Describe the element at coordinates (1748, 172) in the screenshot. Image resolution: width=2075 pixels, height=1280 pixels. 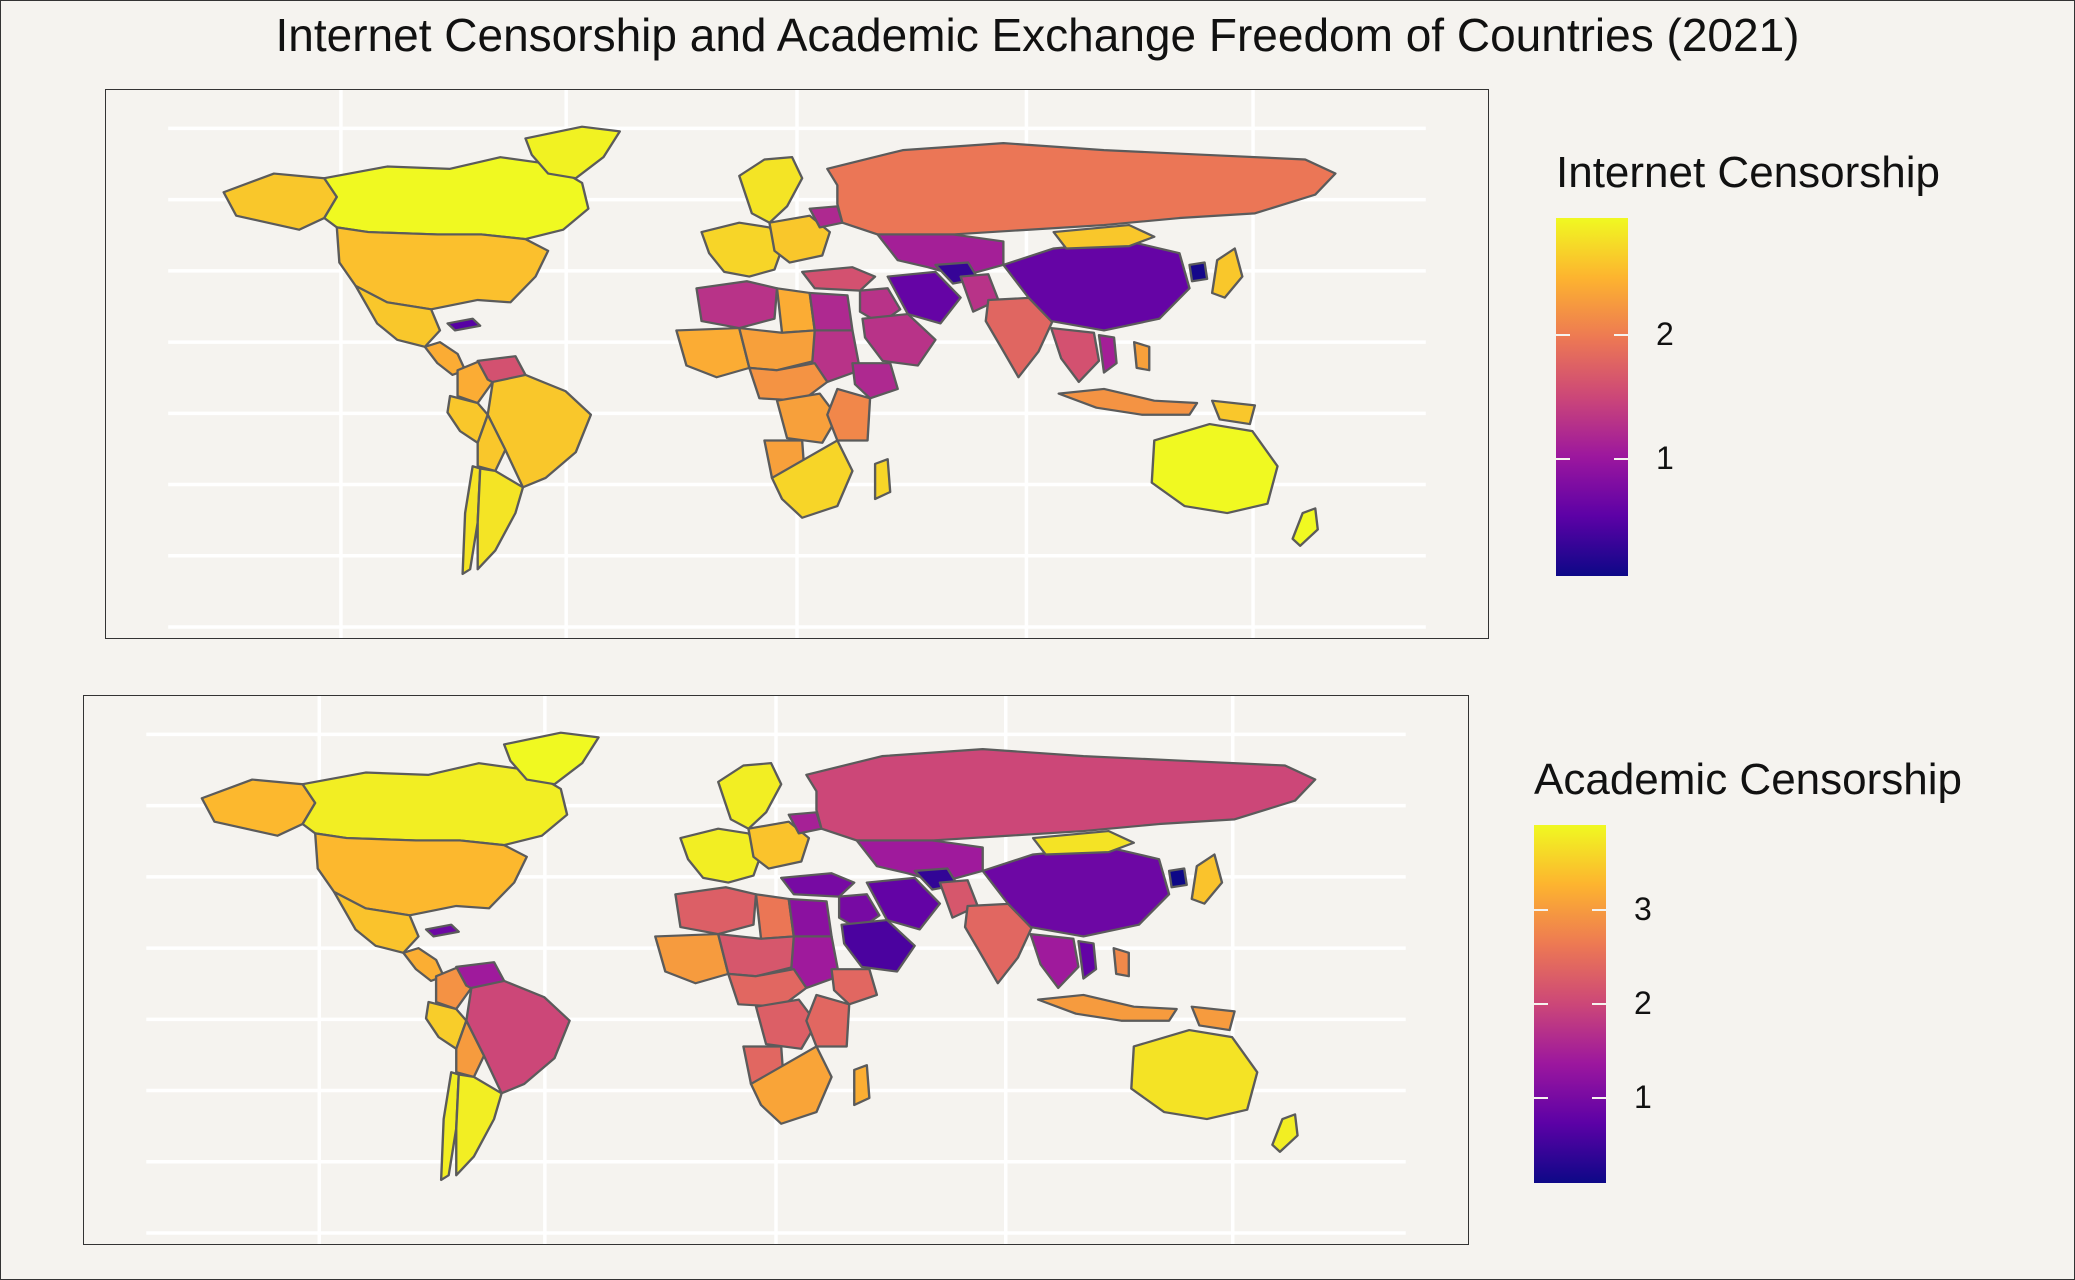
I see `legend-title: Internet Censorship` at that location.